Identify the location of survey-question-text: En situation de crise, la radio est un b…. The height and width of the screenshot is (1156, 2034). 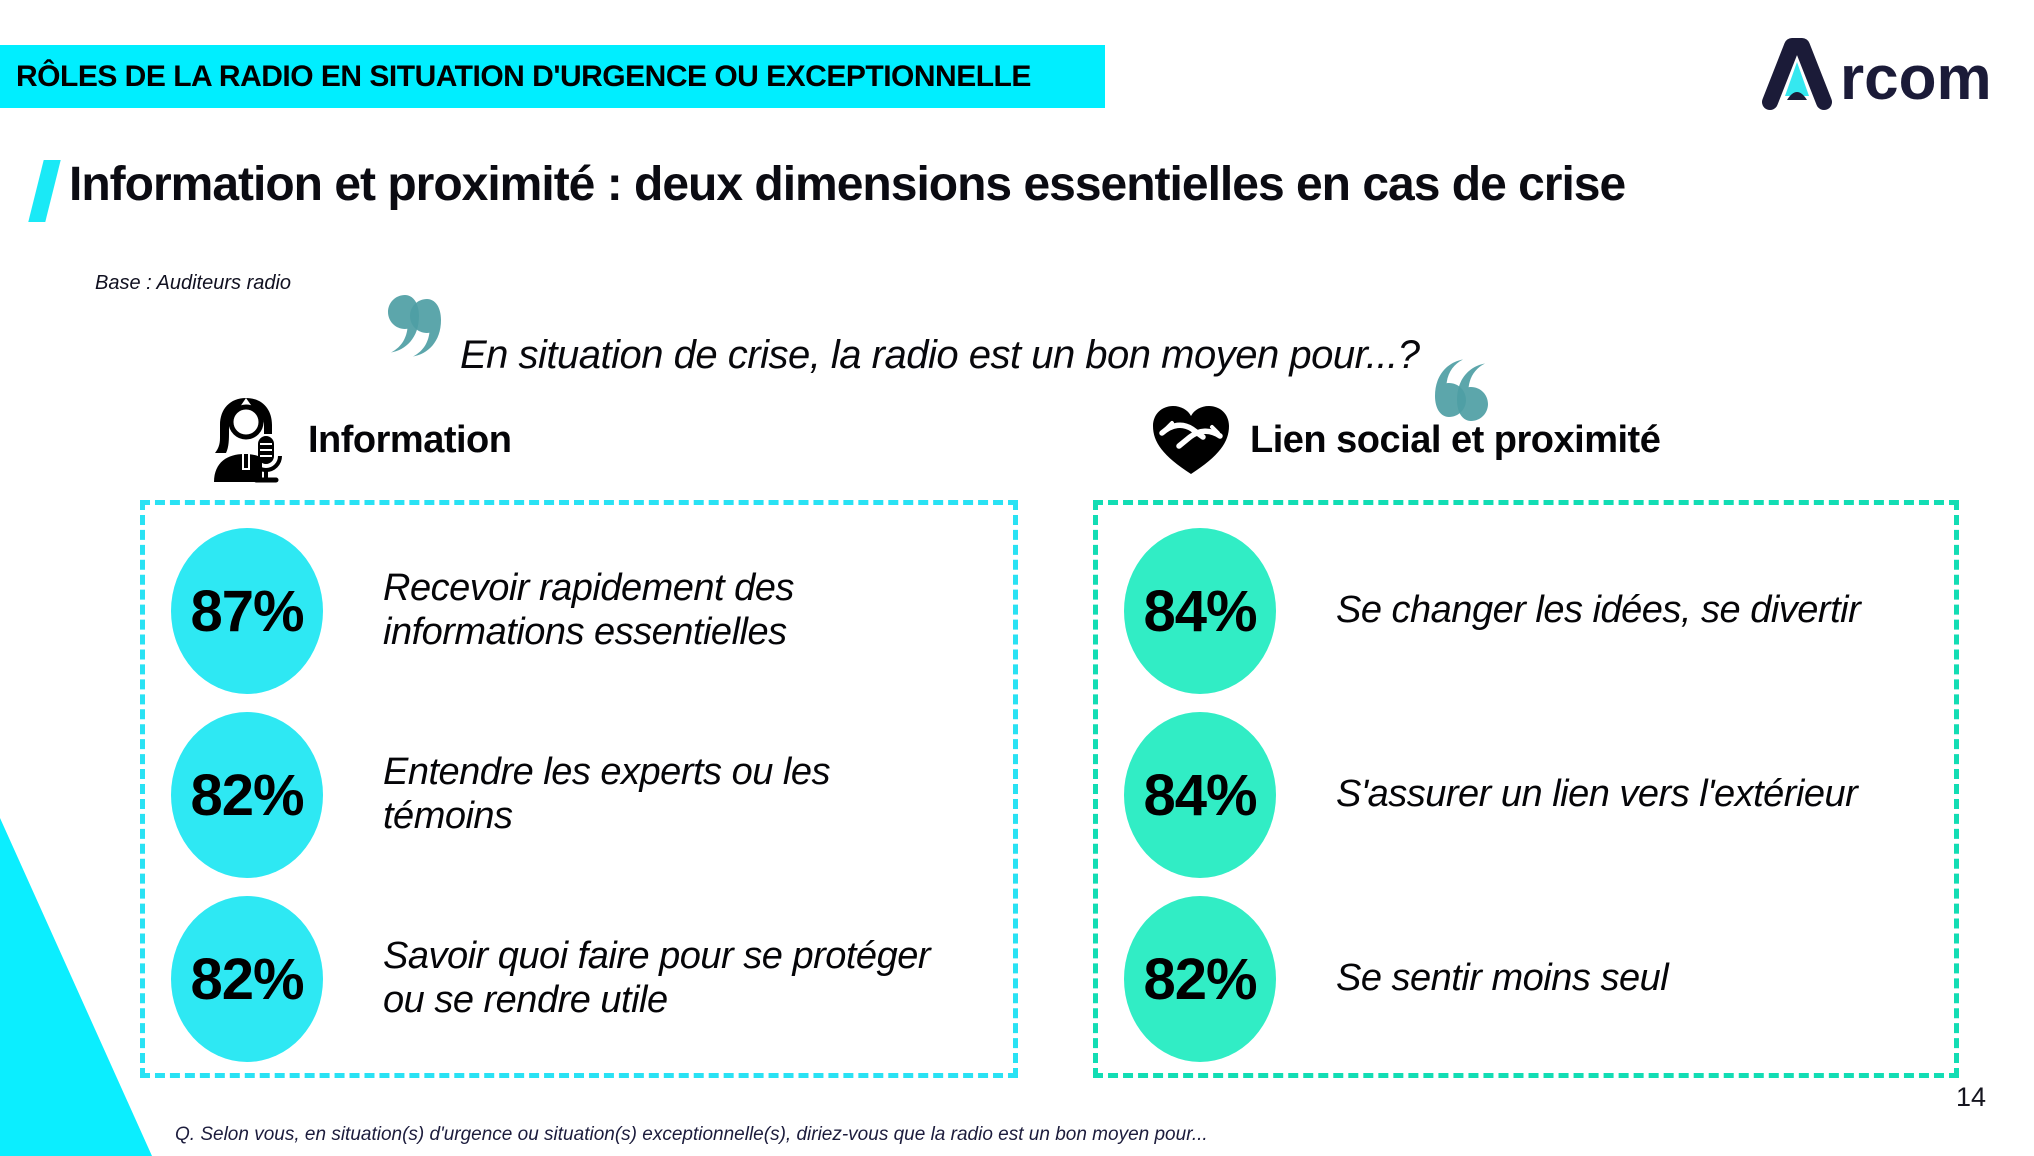
(940, 355).